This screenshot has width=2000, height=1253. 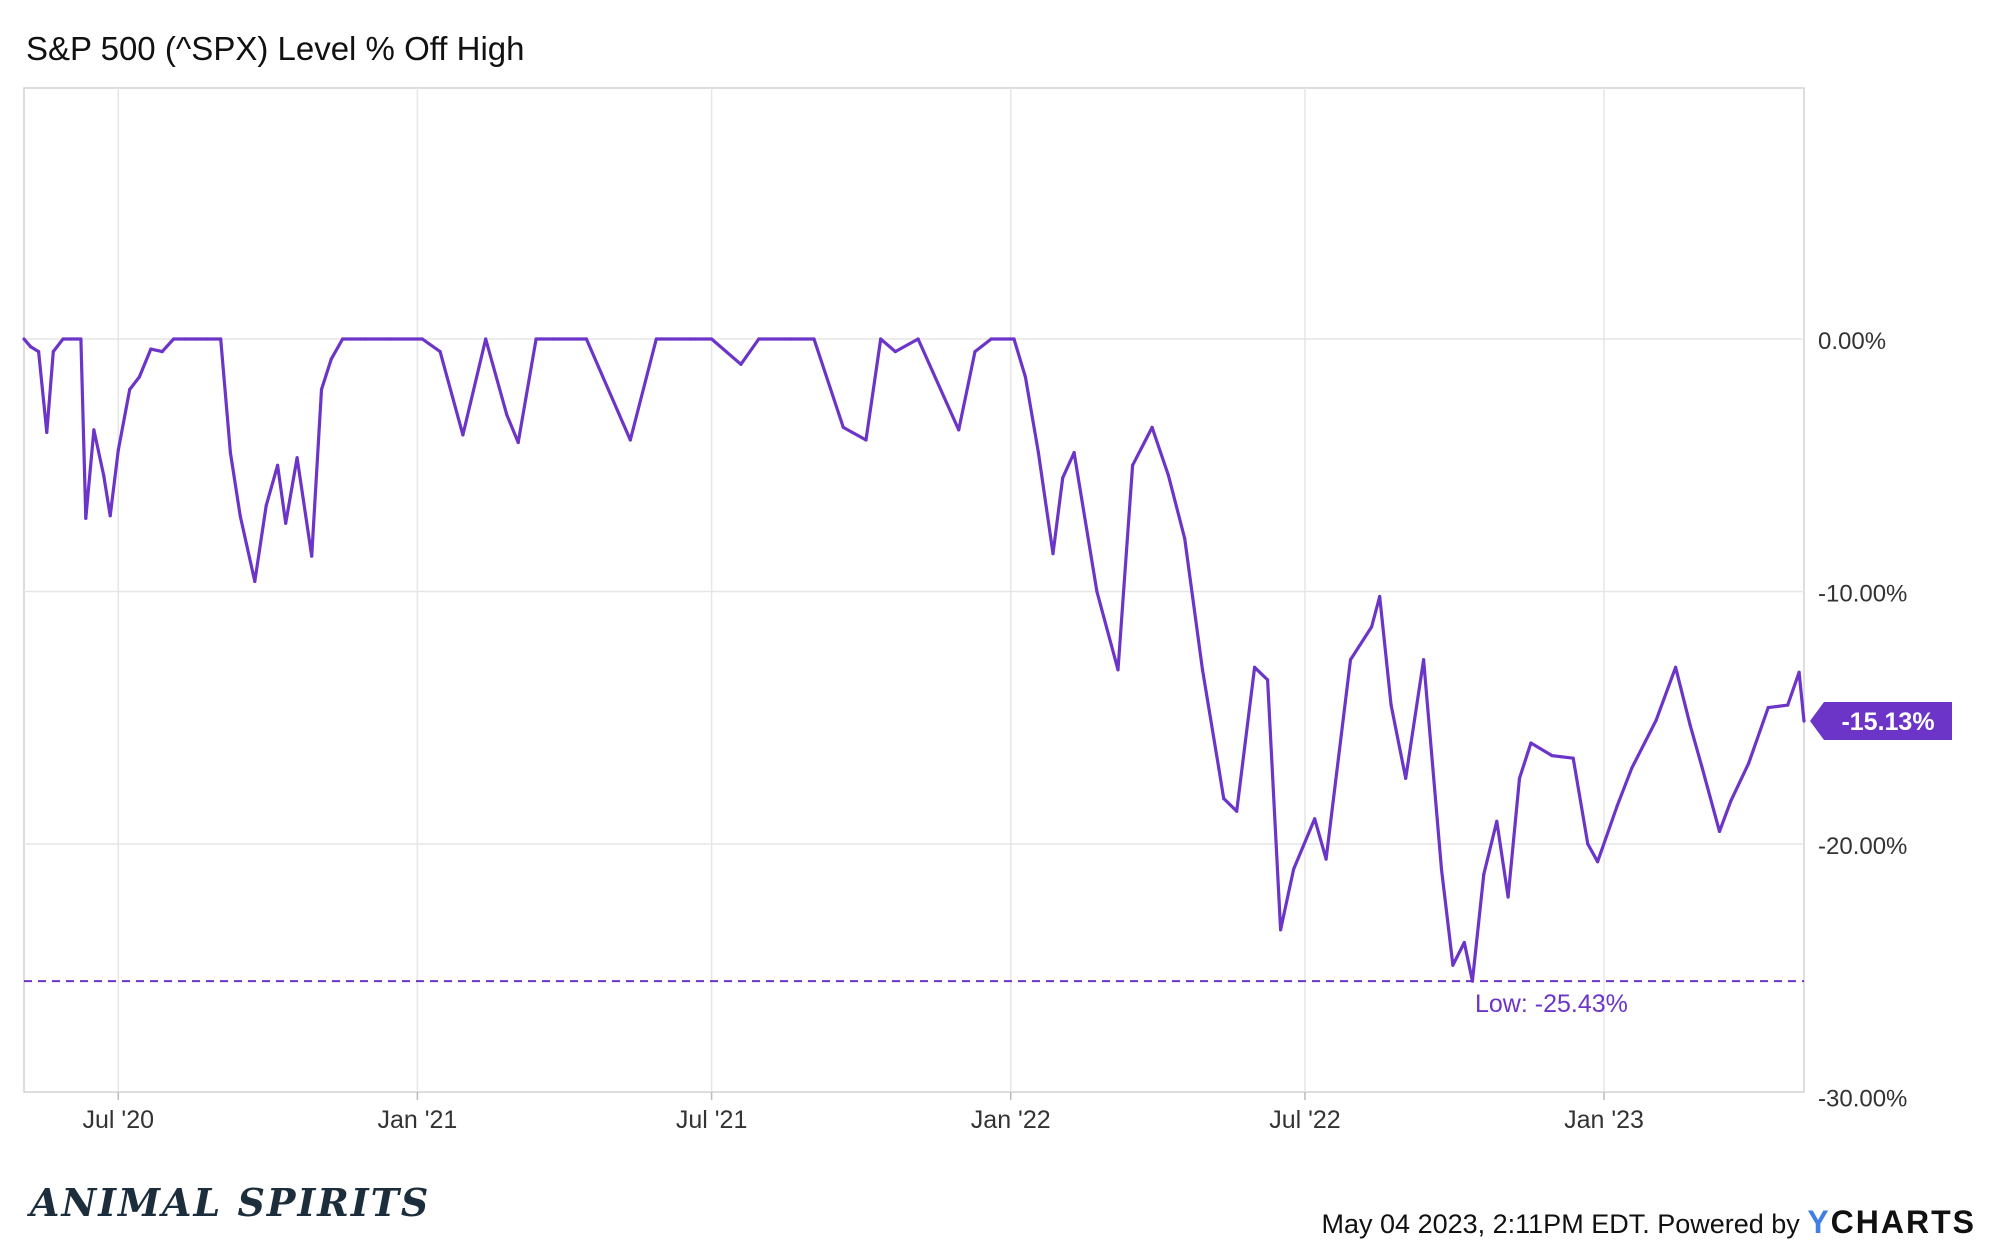 I want to click on ycharts-logo-y: Y, so click(x=1819, y=1222).